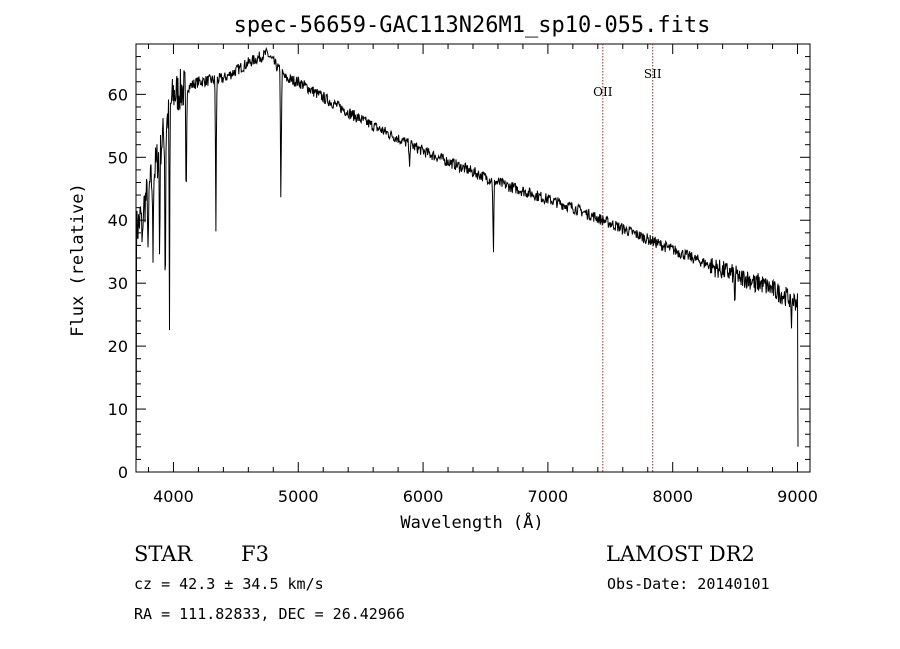 This screenshot has width=900, height=649. Describe the element at coordinates (163, 554) in the screenshot. I see `object-class: STAR` at that location.